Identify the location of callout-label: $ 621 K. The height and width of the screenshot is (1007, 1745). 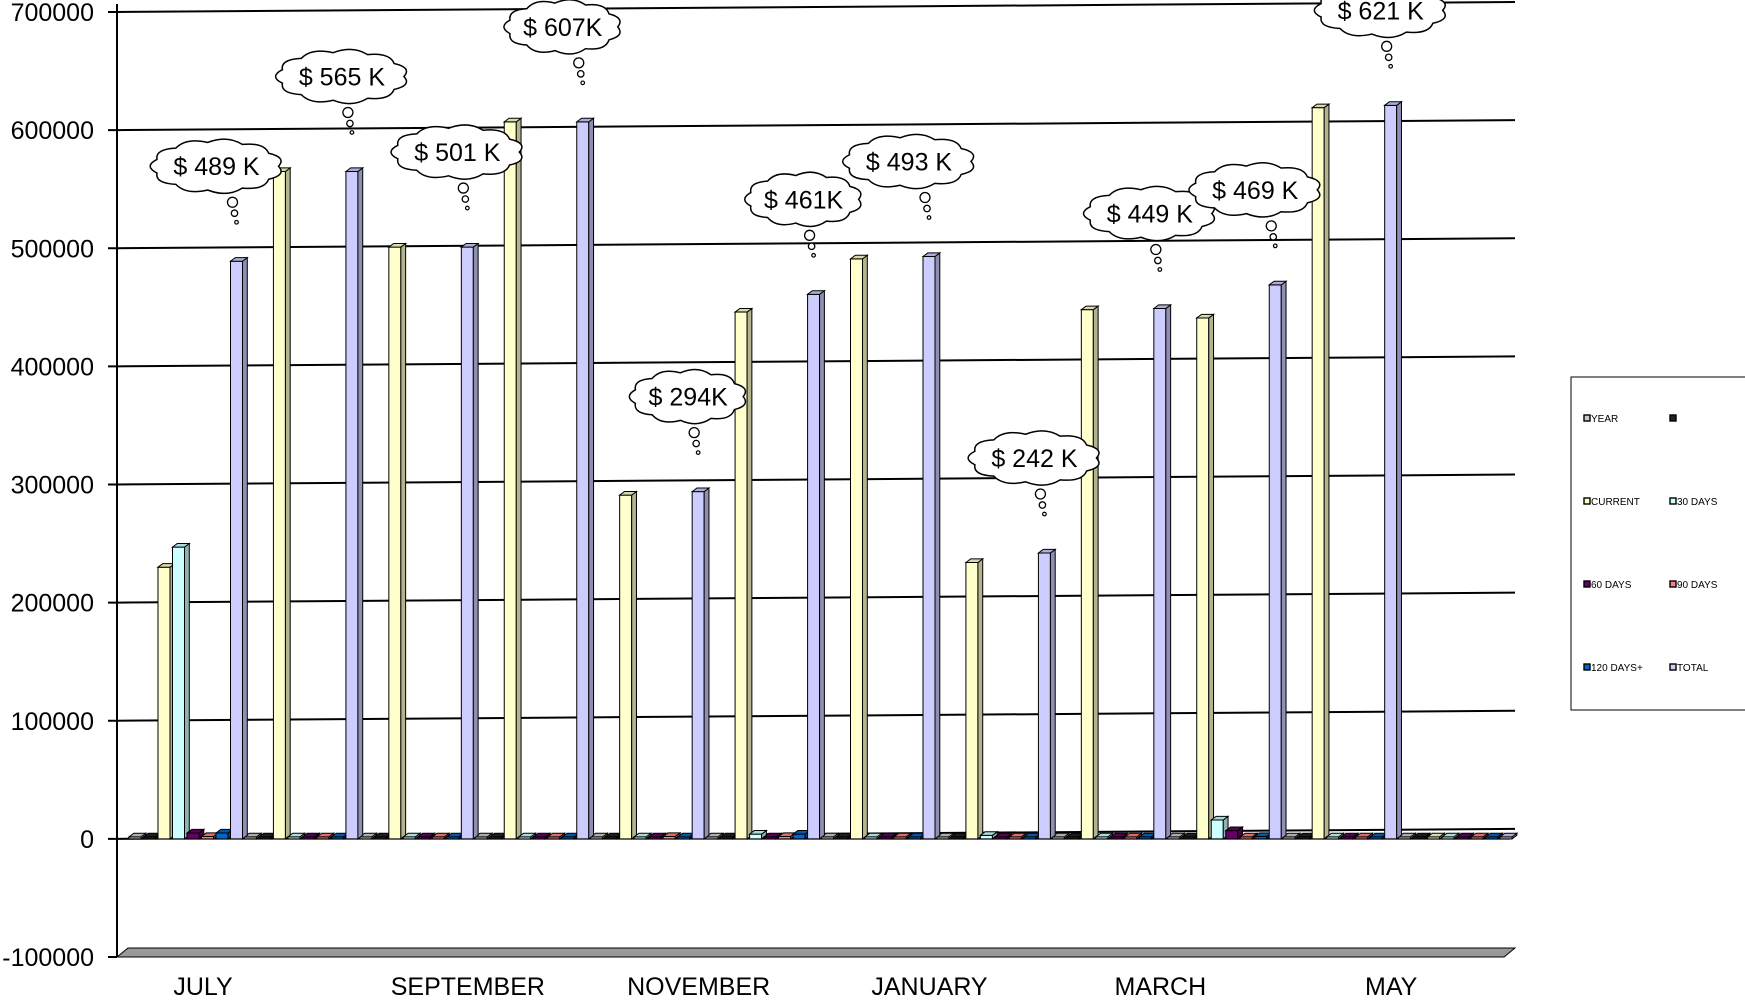
(1381, 12).